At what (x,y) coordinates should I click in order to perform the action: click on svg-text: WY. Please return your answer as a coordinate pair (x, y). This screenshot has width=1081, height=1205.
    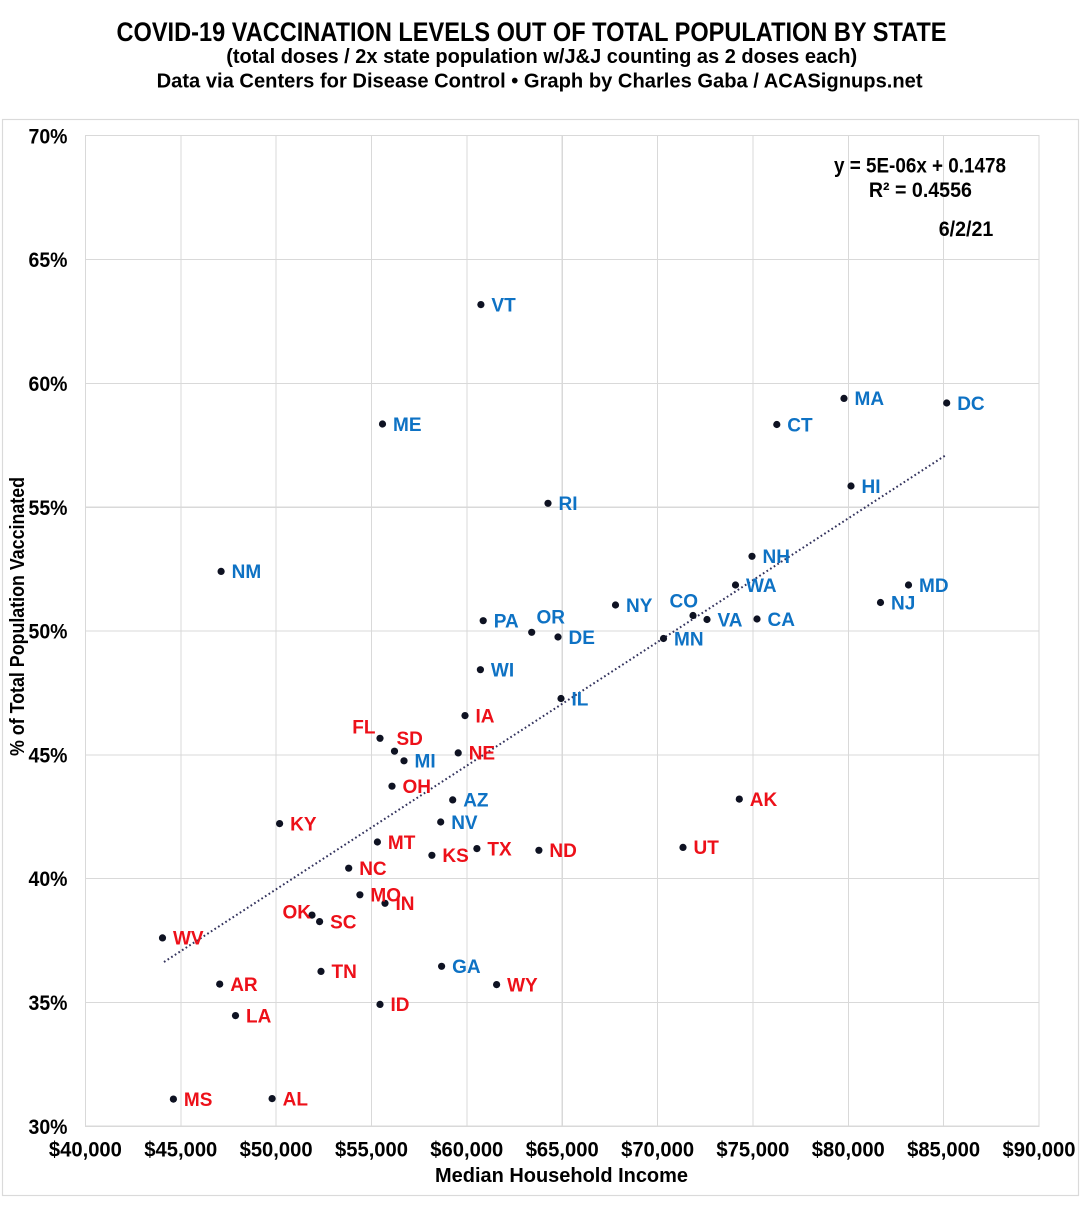
    Looking at the image, I should click on (522, 985).